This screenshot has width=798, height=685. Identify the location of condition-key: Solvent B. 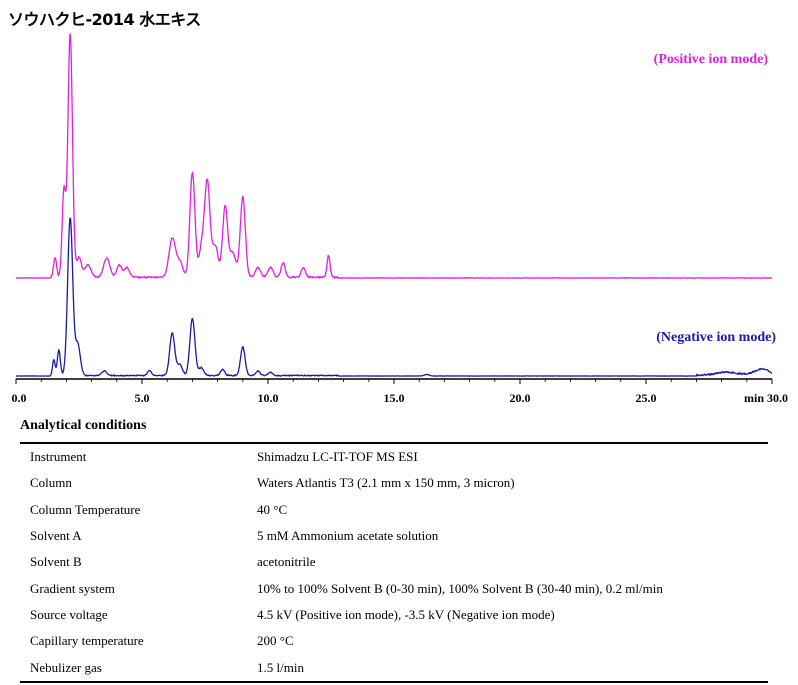
(56, 562).